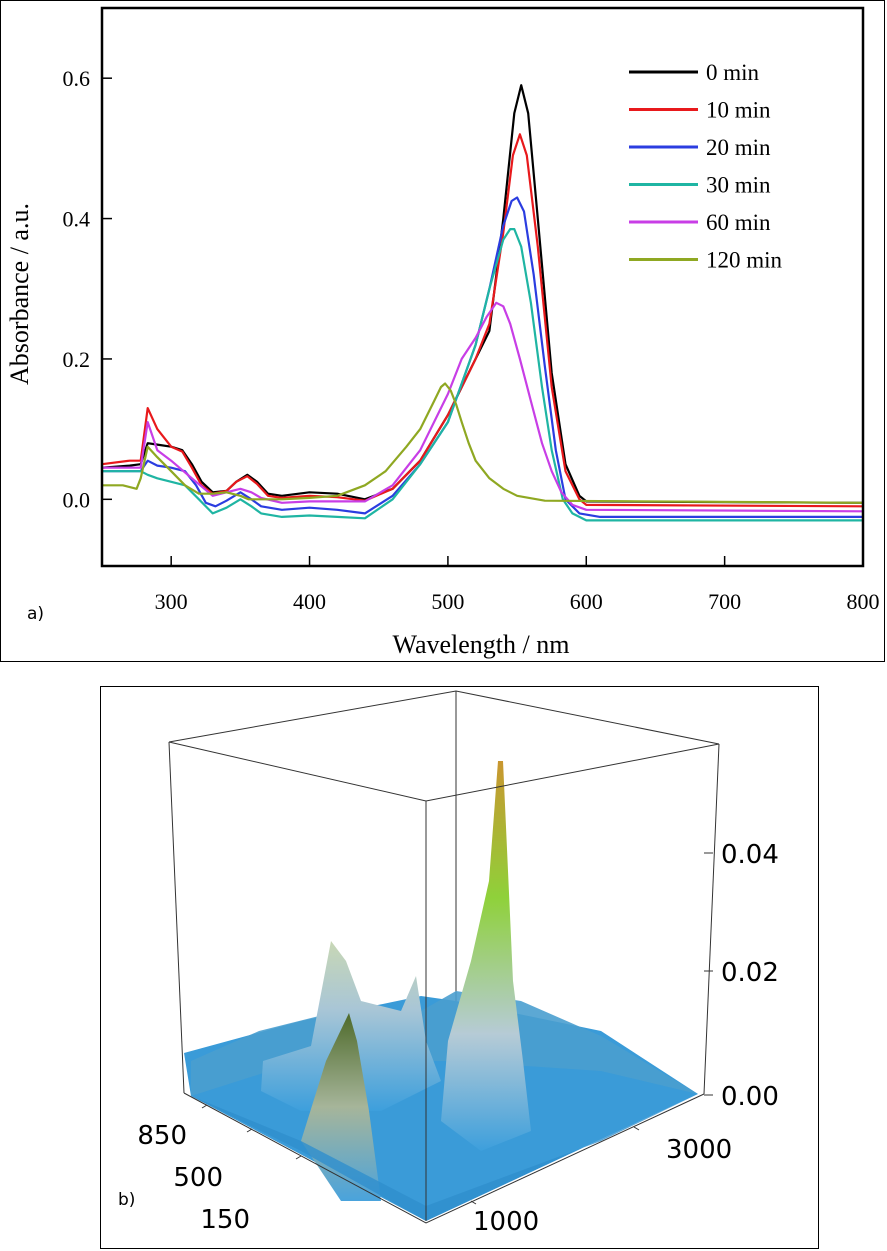 This screenshot has width=887, height=1251. What do you see at coordinates (750, 1097) in the screenshot?
I see `z-tick-label: 0.00` at bounding box center [750, 1097].